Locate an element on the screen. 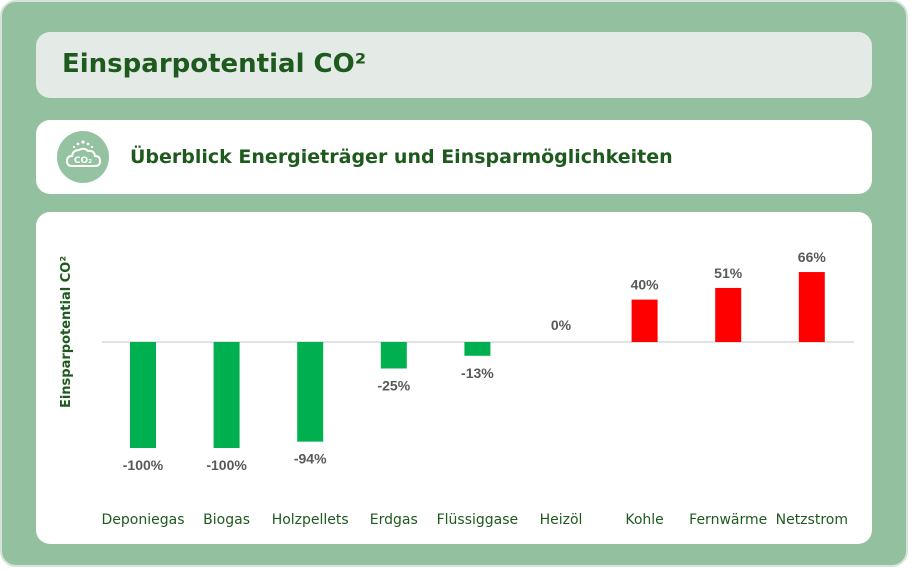 Image resolution: width=912 pixels, height=571 pixels. category-label-deponiegas: Deponiegas is located at coordinates (143, 520).